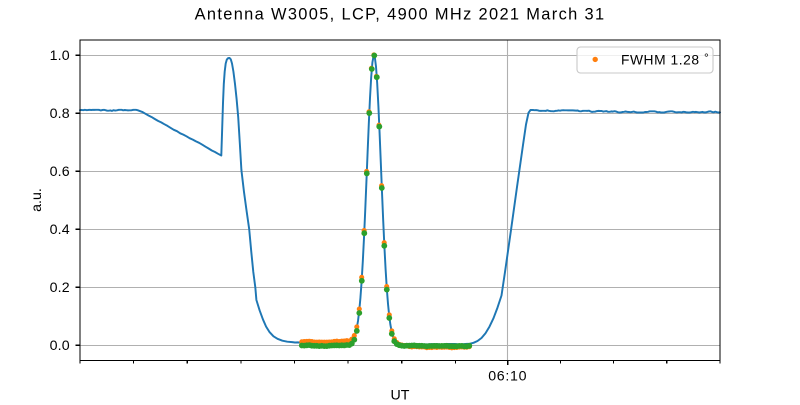 This screenshot has width=800, height=405. Describe the element at coordinates (60, 288) in the screenshot. I see `svg-text: 0.2` at that location.